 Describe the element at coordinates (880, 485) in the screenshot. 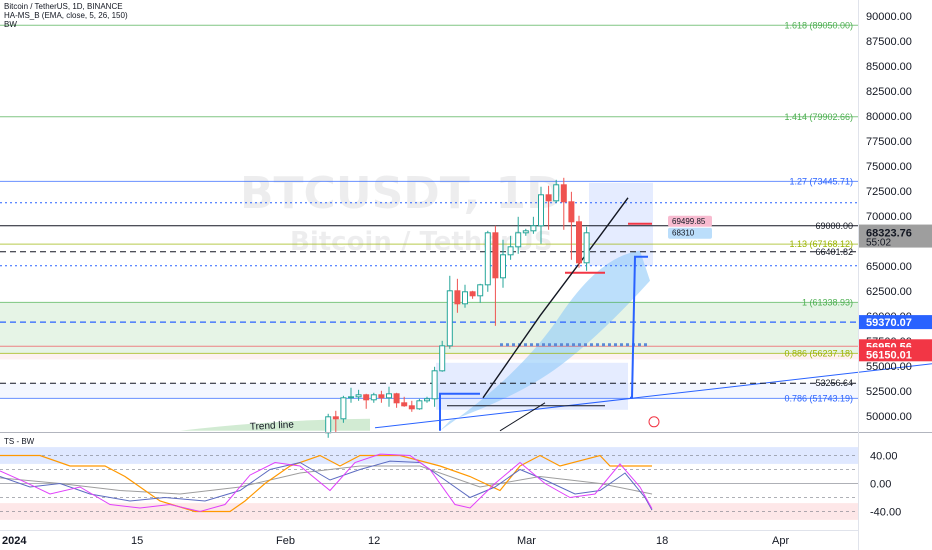

I see `osc-y-tick: 0.00` at that location.